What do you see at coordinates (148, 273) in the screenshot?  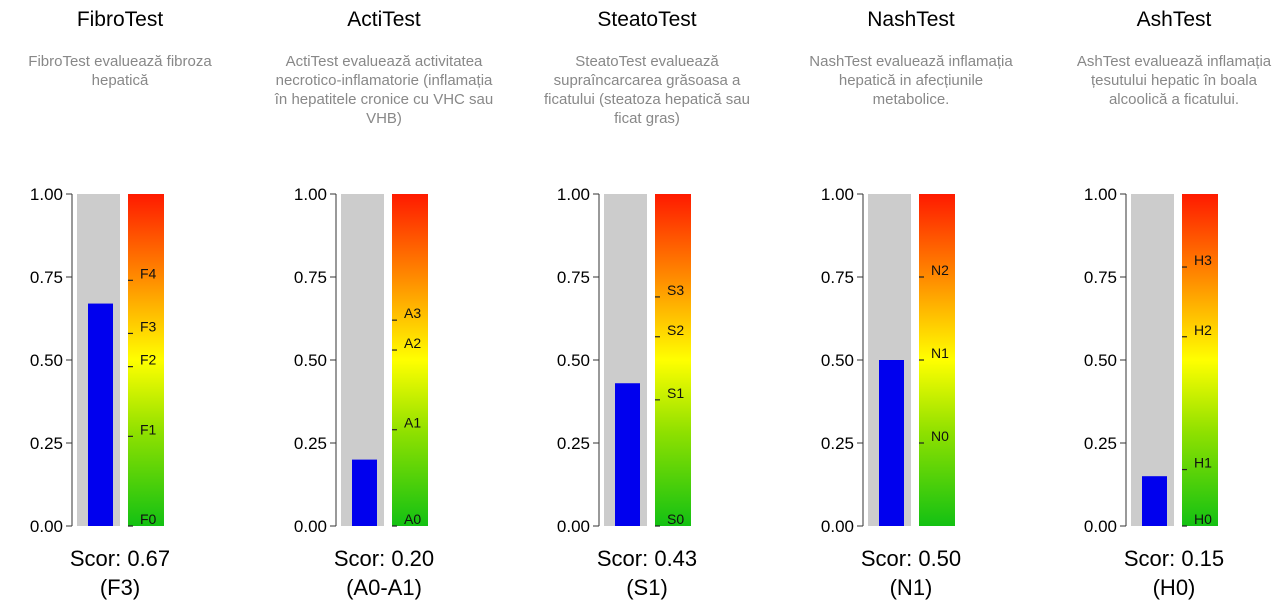 I see `stage-label: F4` at bounding box center [148, 273].